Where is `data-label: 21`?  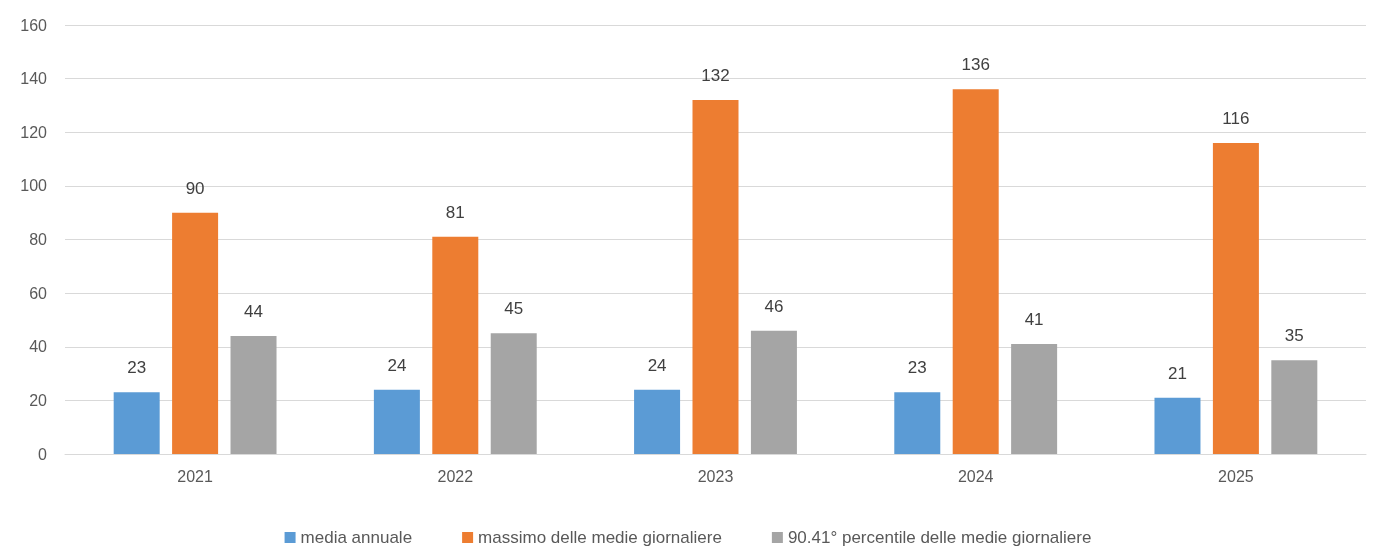
data-label: 21 is located at coordinates (1177, 373).